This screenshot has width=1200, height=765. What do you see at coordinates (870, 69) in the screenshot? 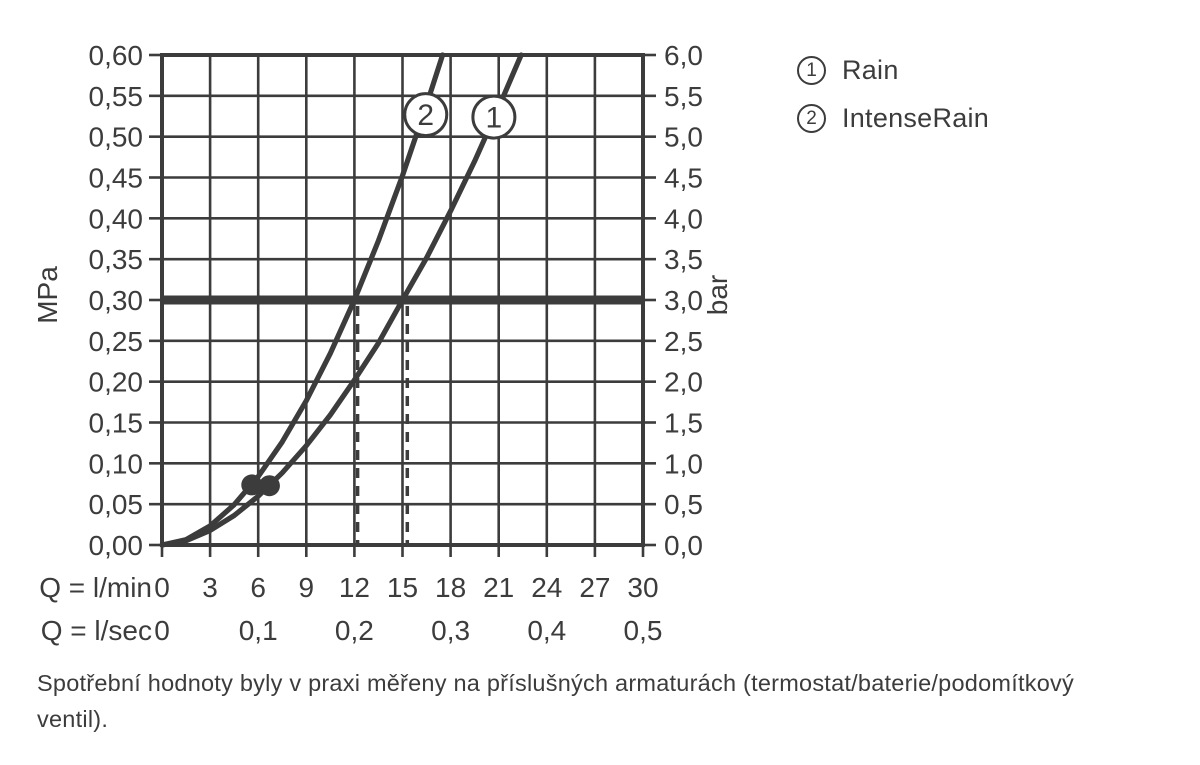
I see `legend-label-rain: Rain` at bounding box center [870, 69].